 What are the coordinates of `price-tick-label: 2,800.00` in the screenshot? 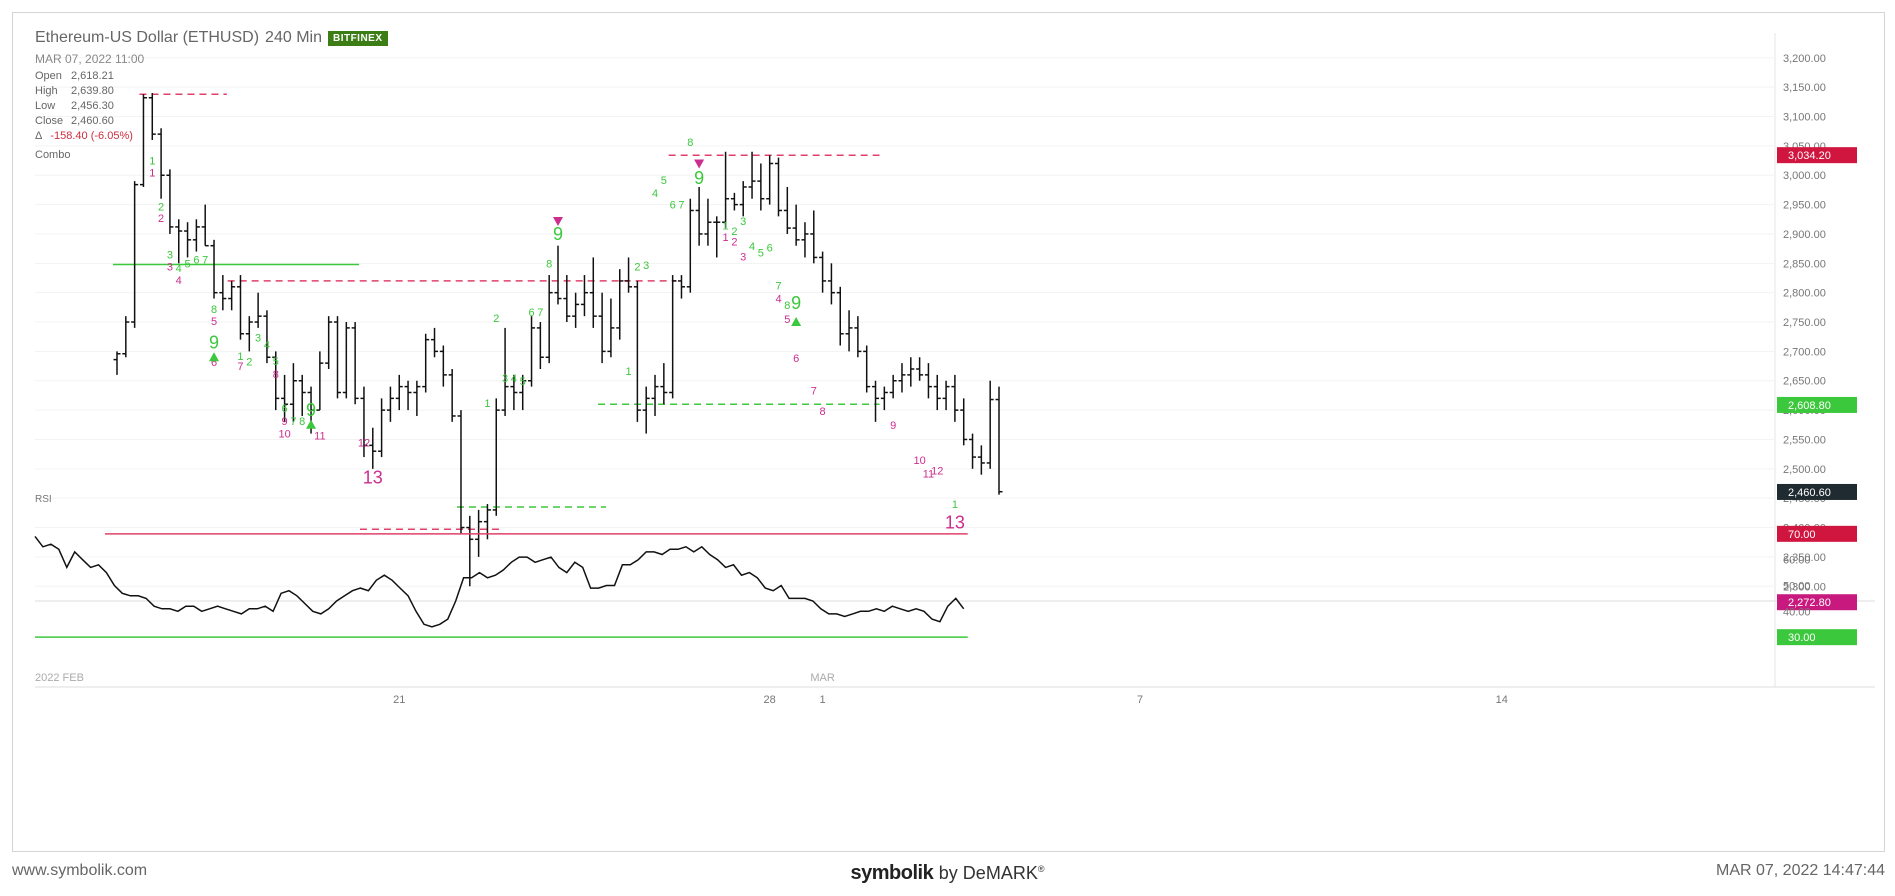 It's located at (1804, 294).